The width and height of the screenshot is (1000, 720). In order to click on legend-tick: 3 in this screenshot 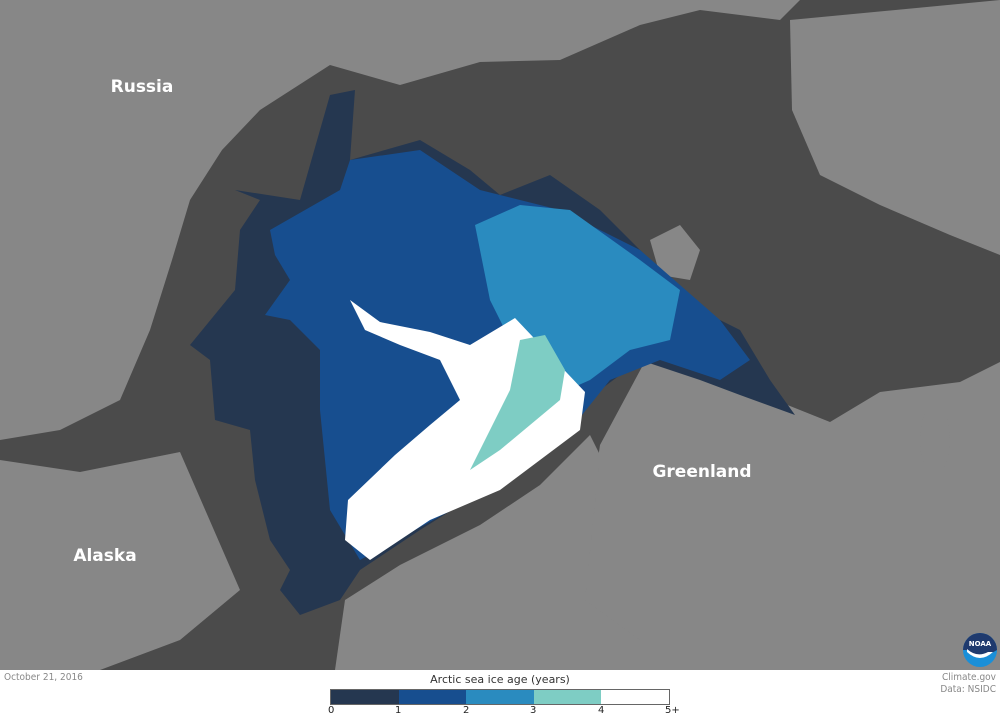, I will do `click(533, 710)`.